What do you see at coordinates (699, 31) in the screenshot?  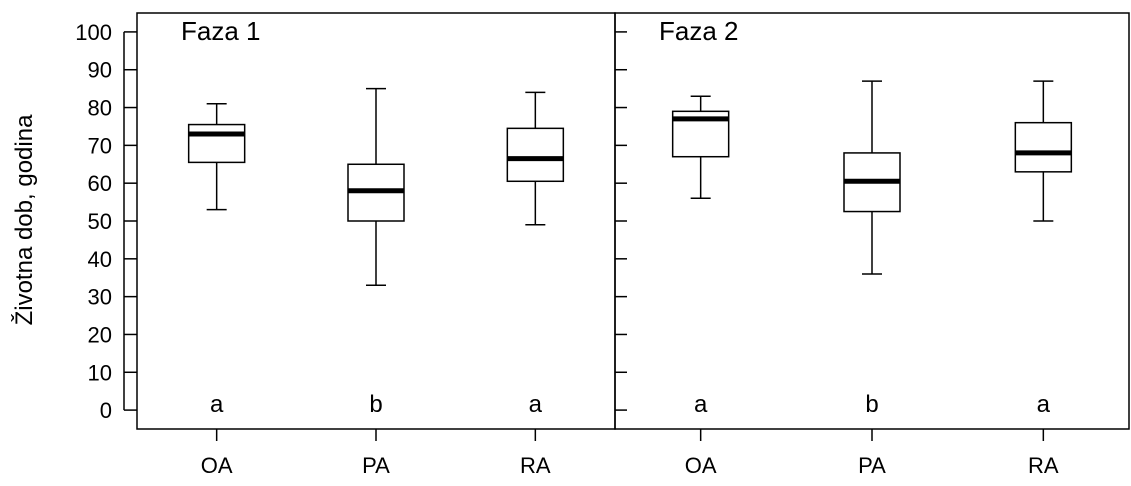 I see `panel-title: Faza 2` at bounding box center [699, 31].